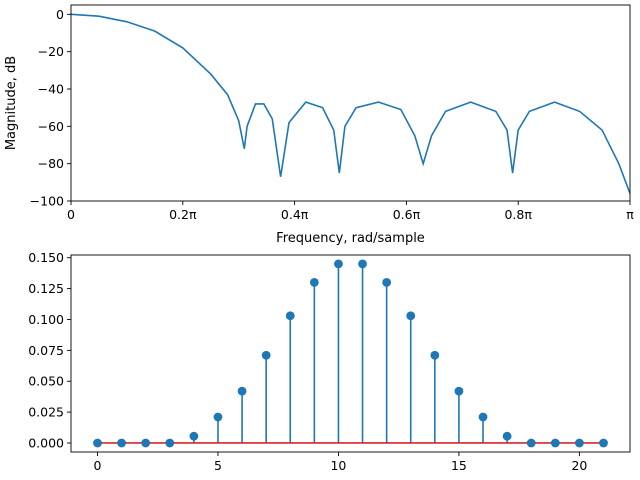  What do you see at coordinates (51, 163) in the screenshot?
I see `magnitude-ytick-label: −80` at bounding box center [51, 163].